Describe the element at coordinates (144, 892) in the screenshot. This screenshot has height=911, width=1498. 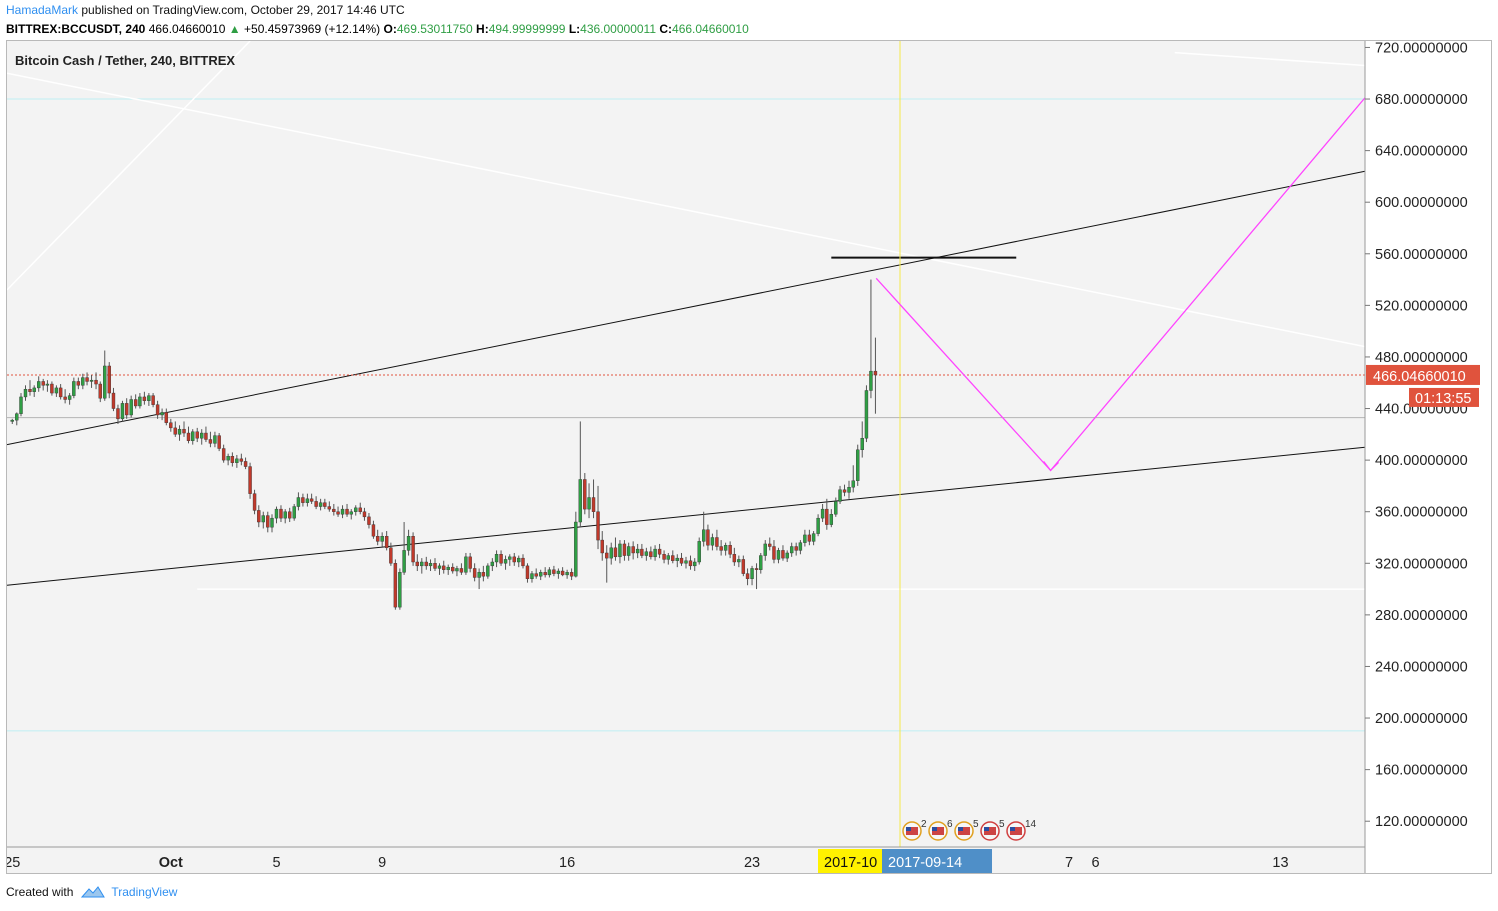
I see `tradingview-brand-link: TradingView` at that location.